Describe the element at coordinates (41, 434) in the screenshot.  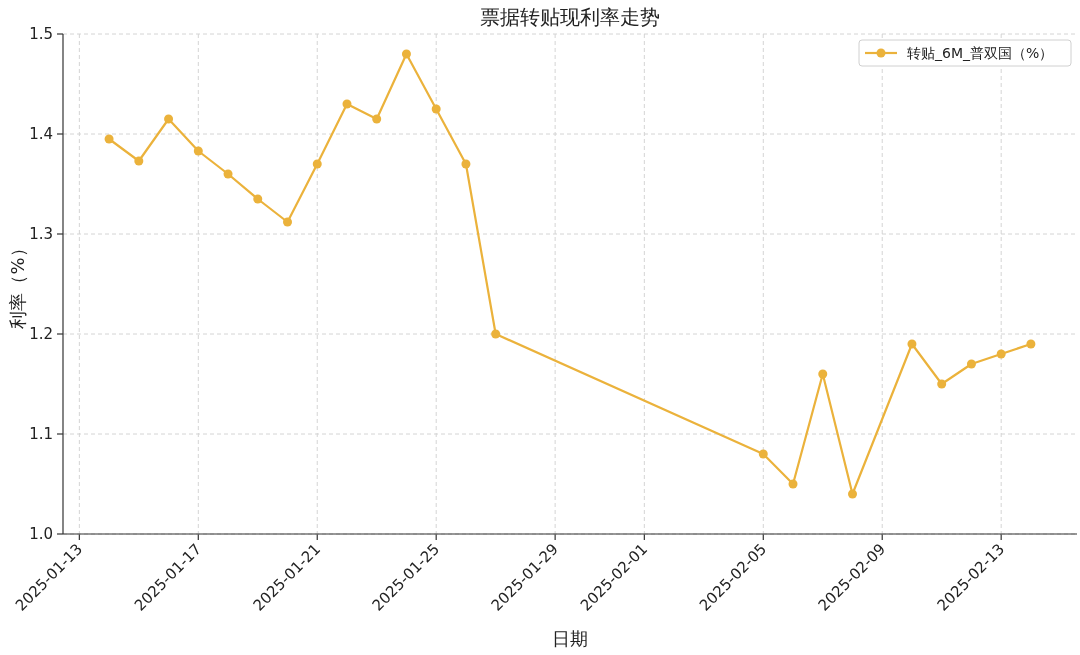
I see `y-tick-label: 1.1` at that location.